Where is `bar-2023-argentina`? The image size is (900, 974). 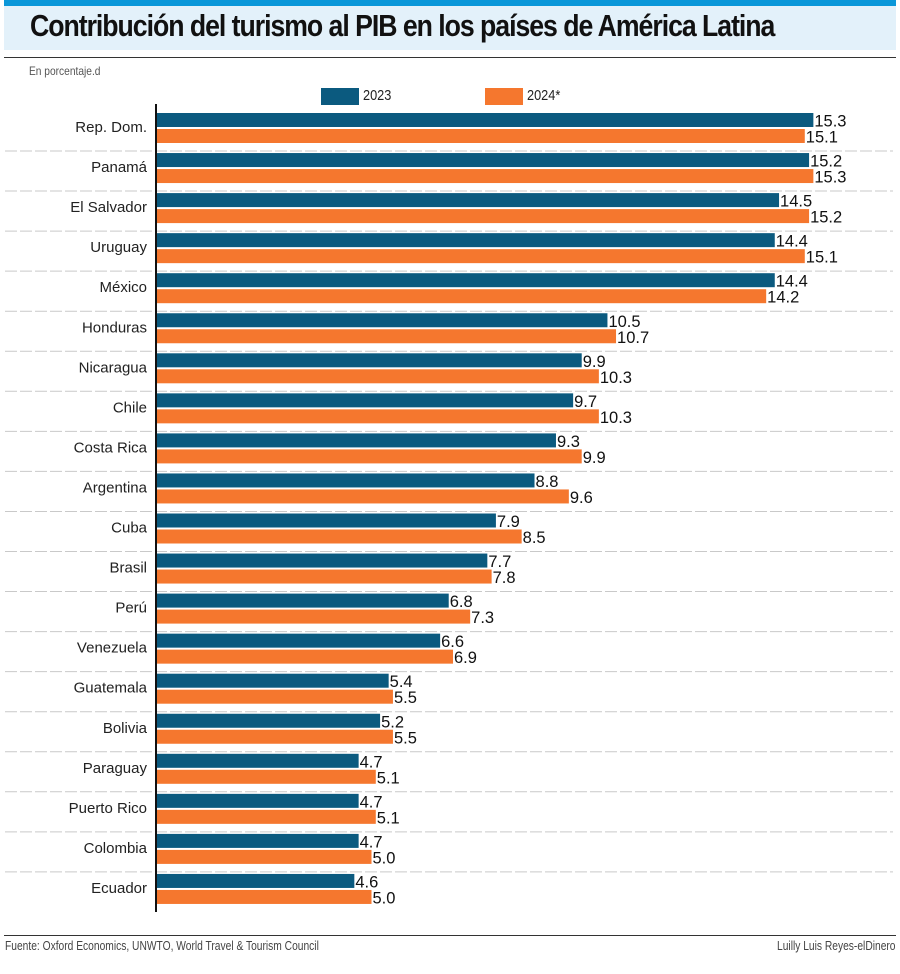 bar-2023-argentina is located at coordinates (346, 480).